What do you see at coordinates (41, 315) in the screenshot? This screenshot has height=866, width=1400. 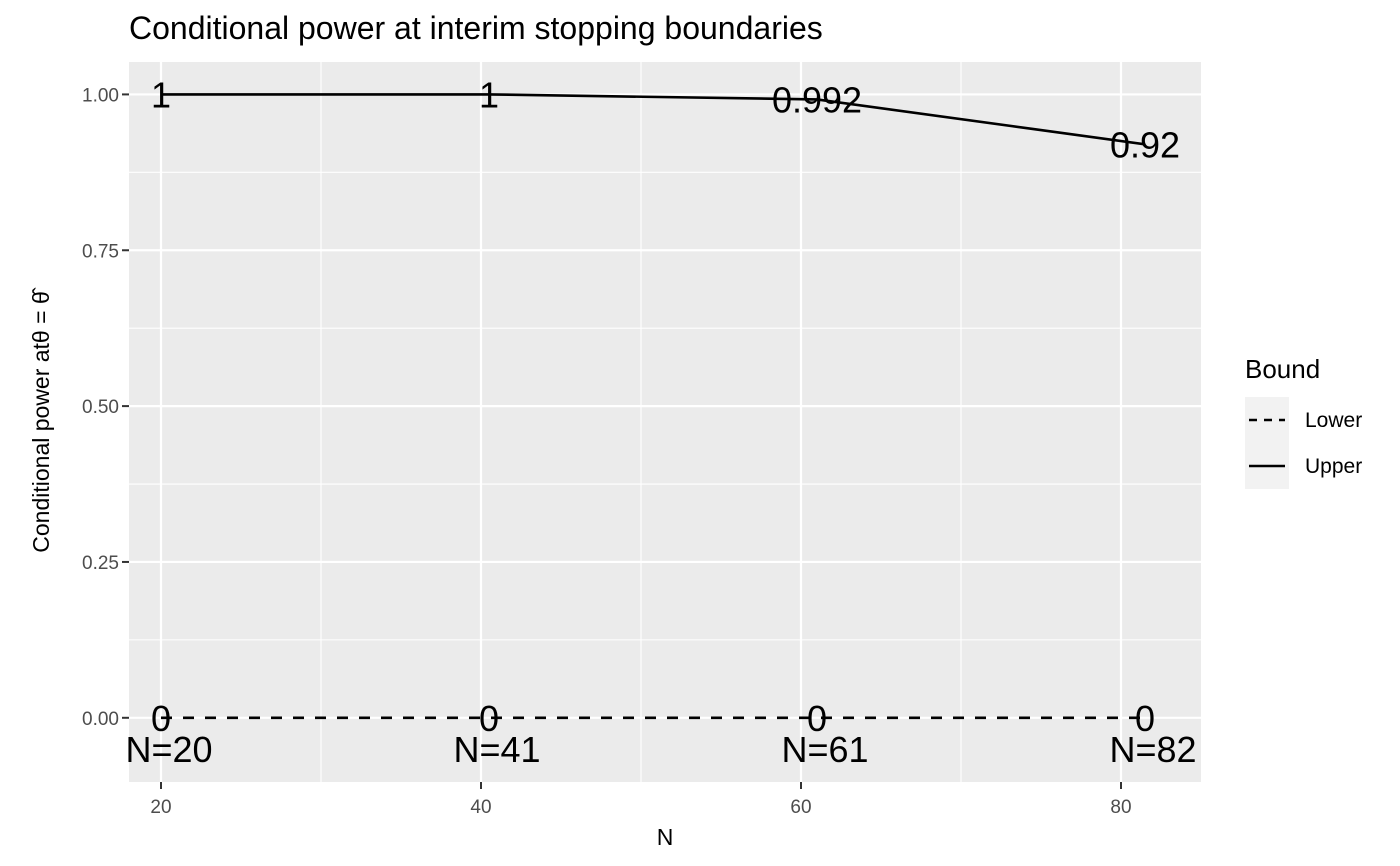 I see `y-axis-title-math: θ = θ̂` at bounding box center [41, 315].